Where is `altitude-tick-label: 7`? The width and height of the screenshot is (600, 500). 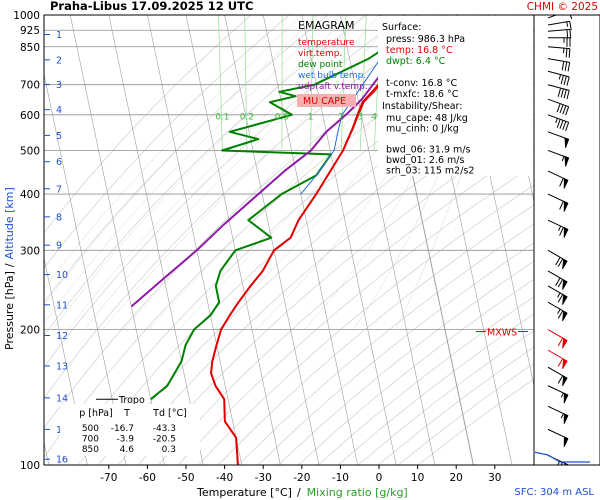 altitude-tick-label: 7 is located at coordinates (59, 189).